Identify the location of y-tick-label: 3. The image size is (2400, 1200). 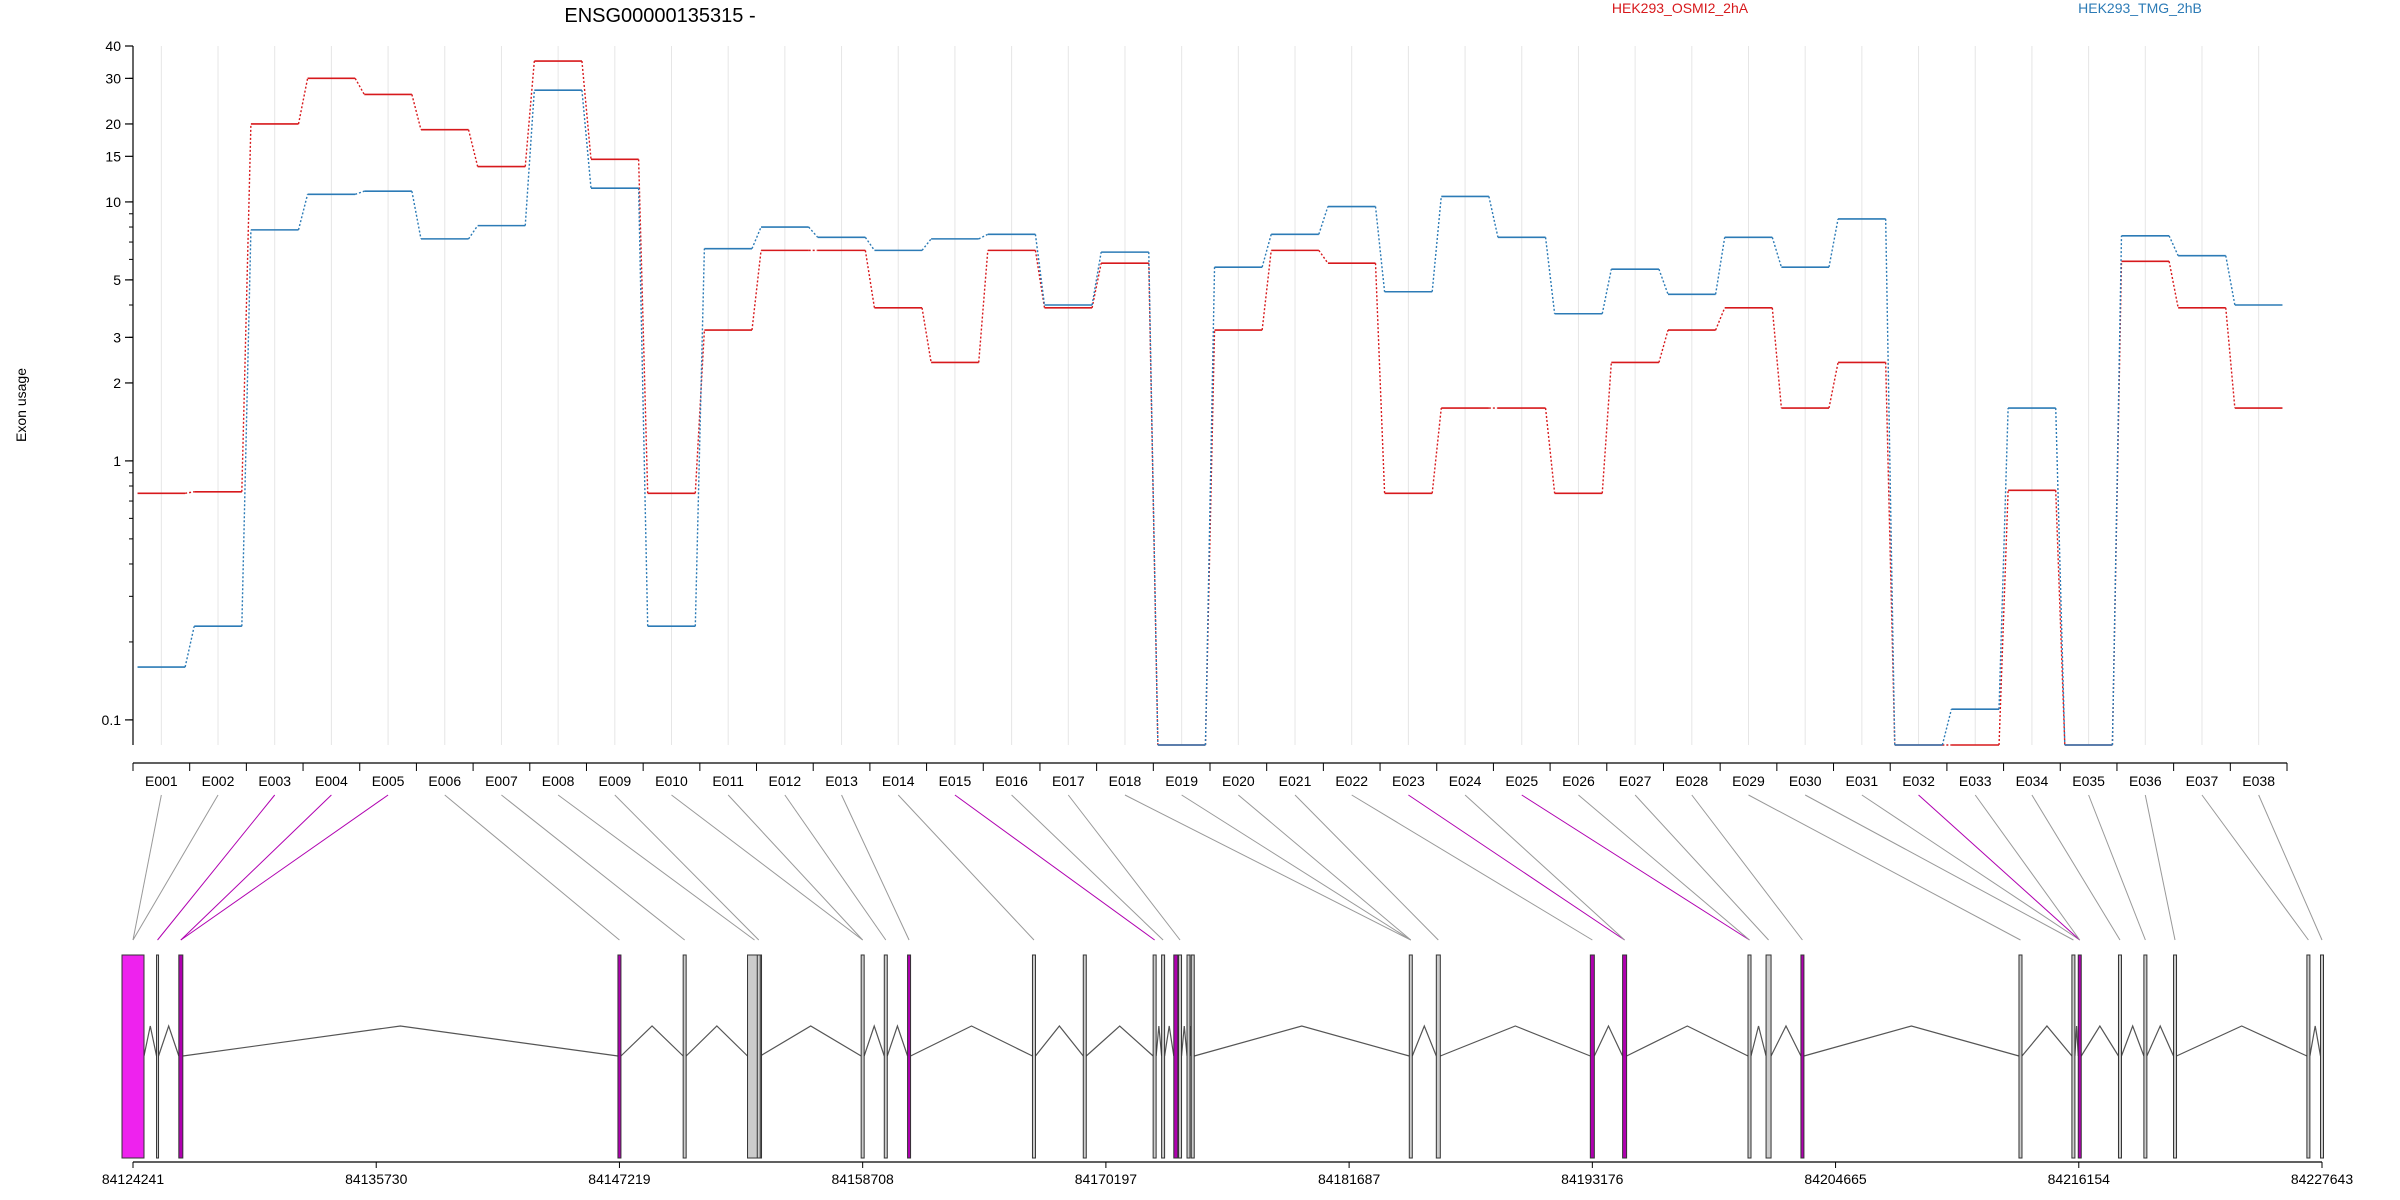
(117, 337).